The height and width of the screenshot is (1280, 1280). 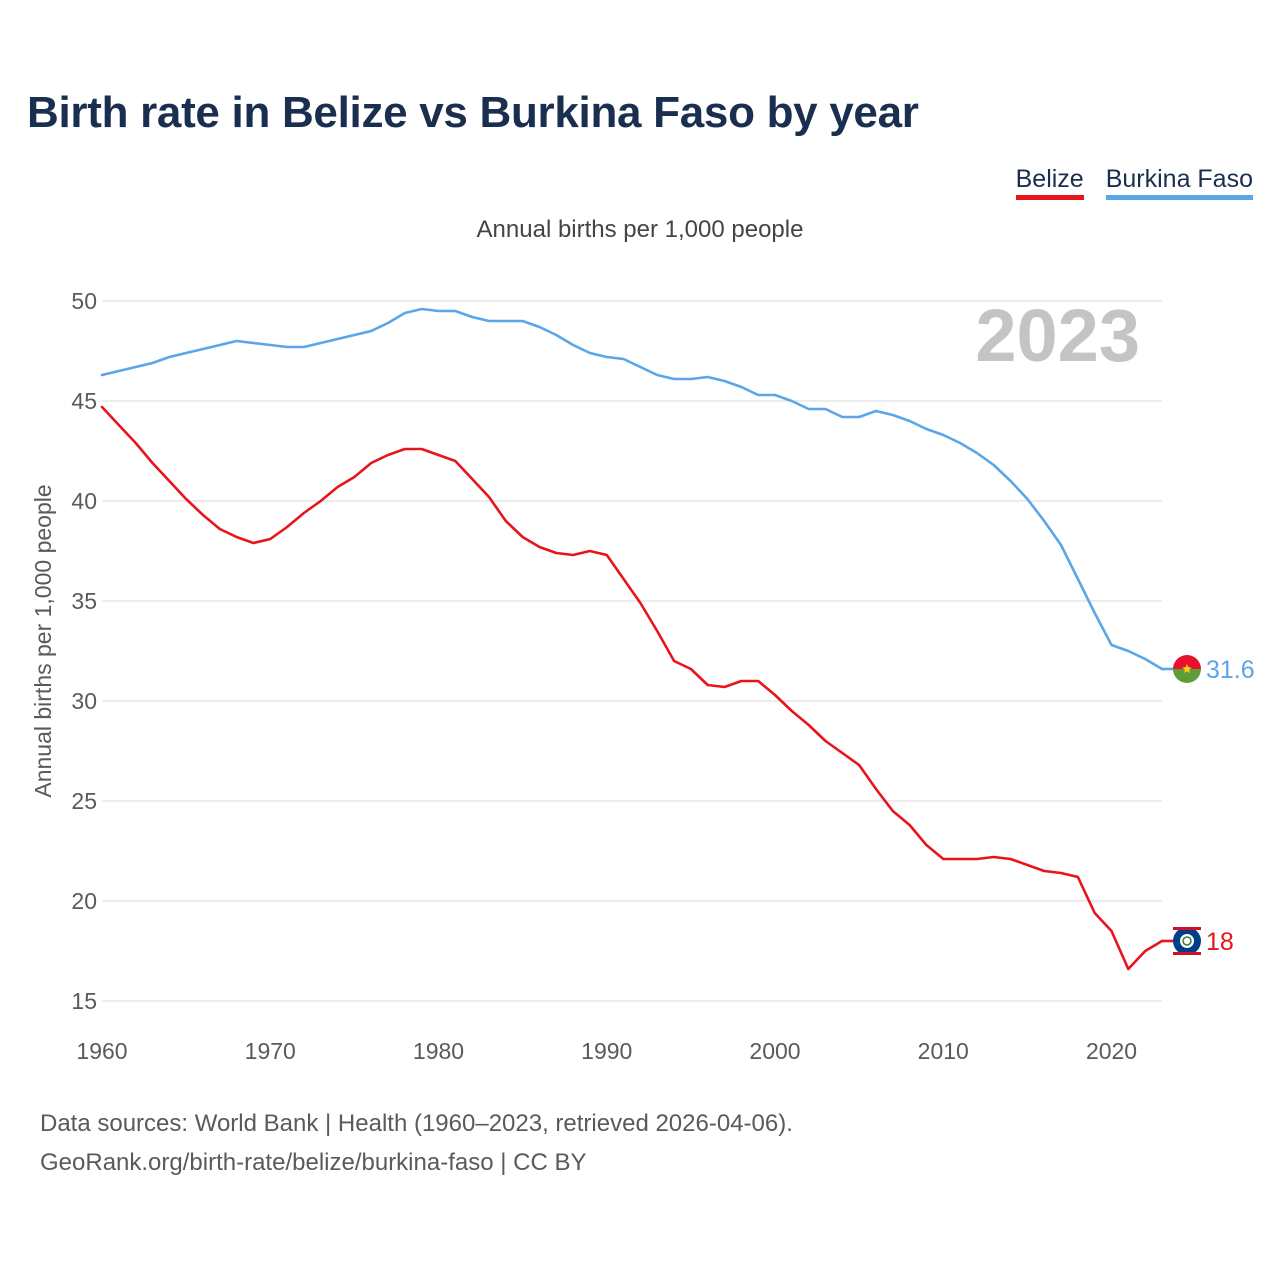 What do you see at coordinates (774, 1051) in the screenshot?
I see `x-tick-2000: 2000` at bounding box center [774, 1051].